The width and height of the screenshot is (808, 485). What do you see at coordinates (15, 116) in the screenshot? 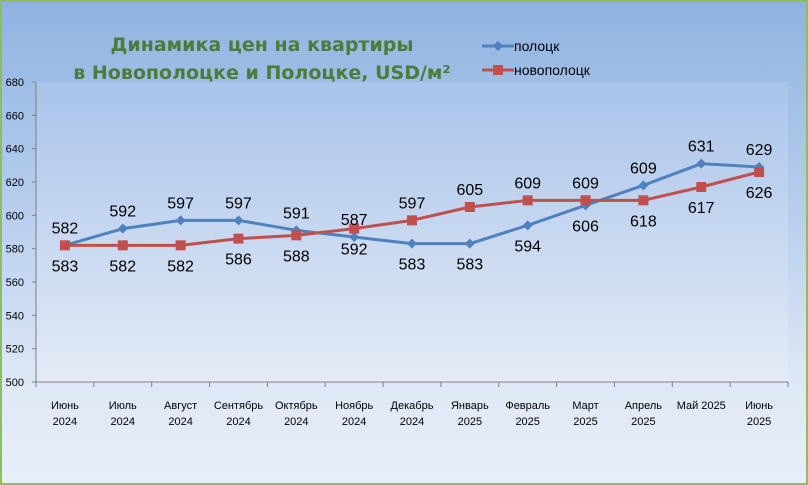
I see `y-tick-label: 660` at bounding box center [15, 116].